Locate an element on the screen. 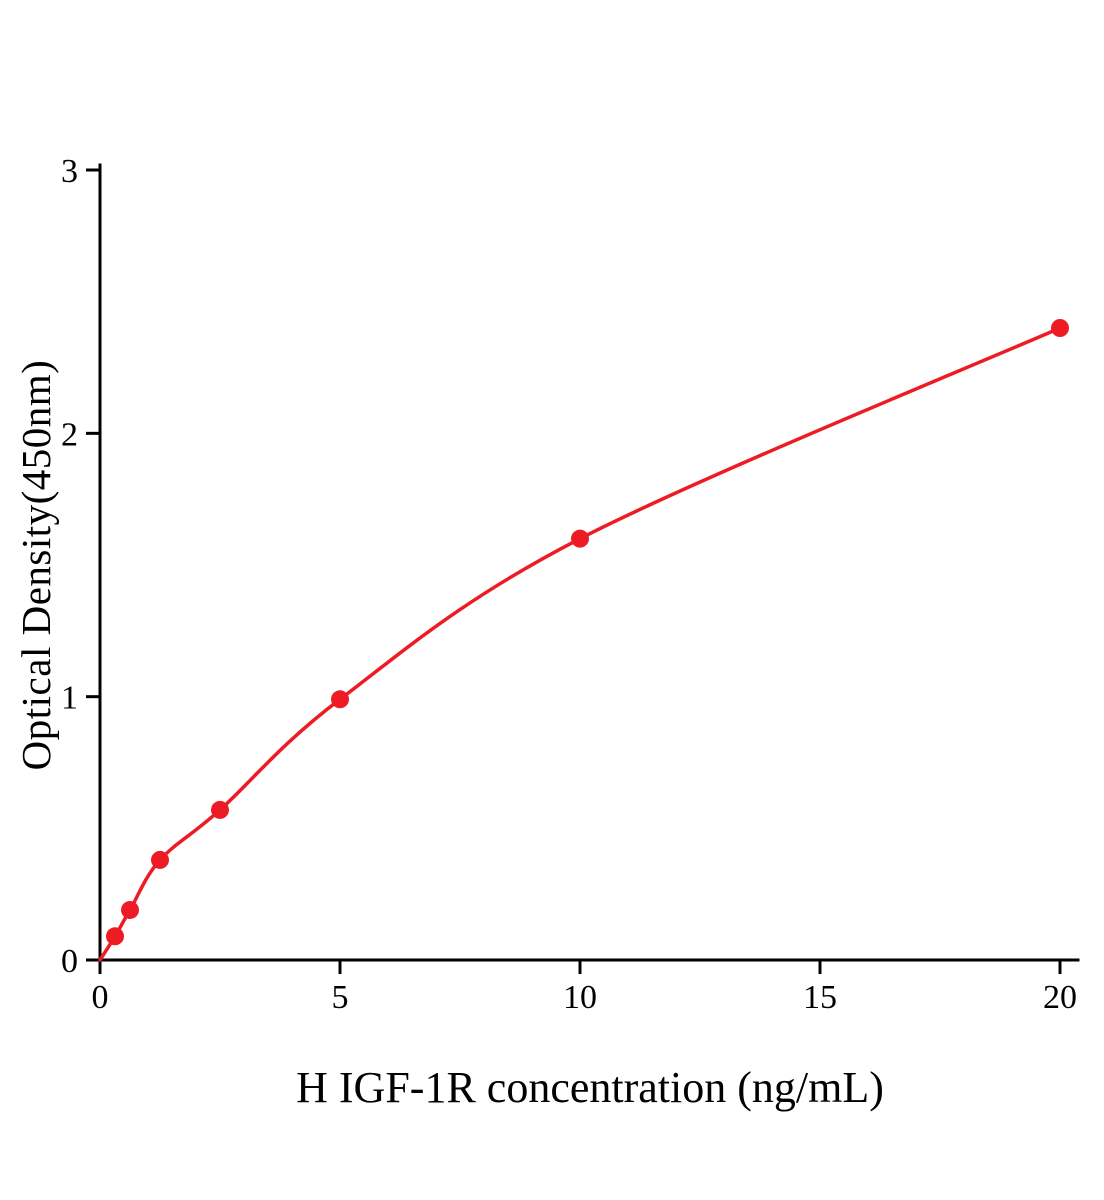 The width and height of the screenshot is (1104, 1200). y-tick-label: 3 is located at coordinates (69, 171).